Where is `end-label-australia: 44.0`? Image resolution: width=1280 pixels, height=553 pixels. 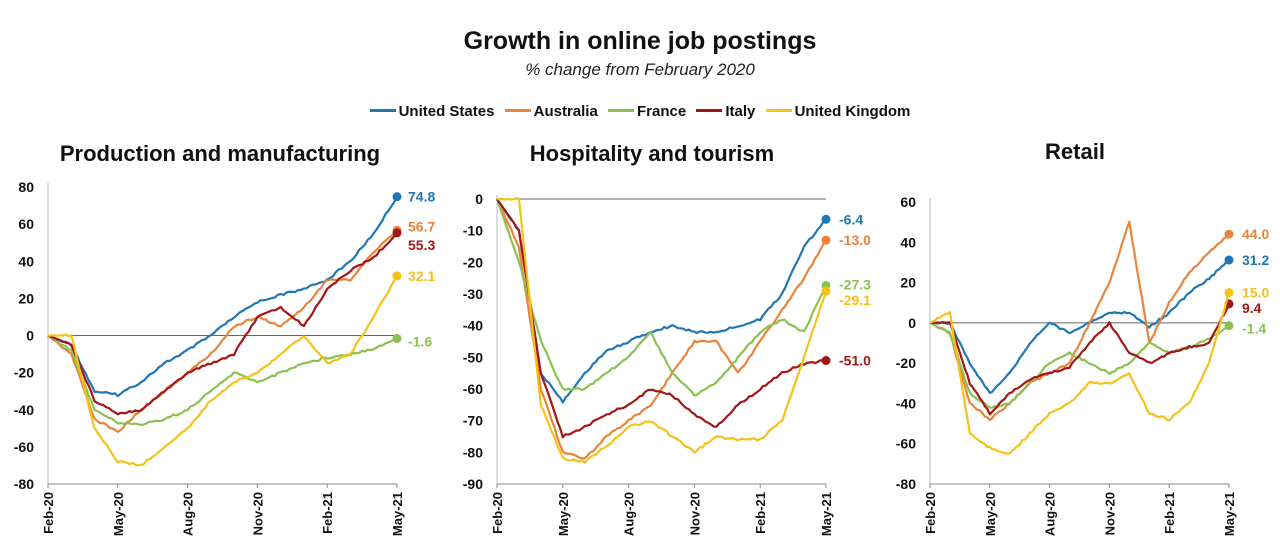
end-label-australia: 44.0 is located at coordinates (1255, 234).